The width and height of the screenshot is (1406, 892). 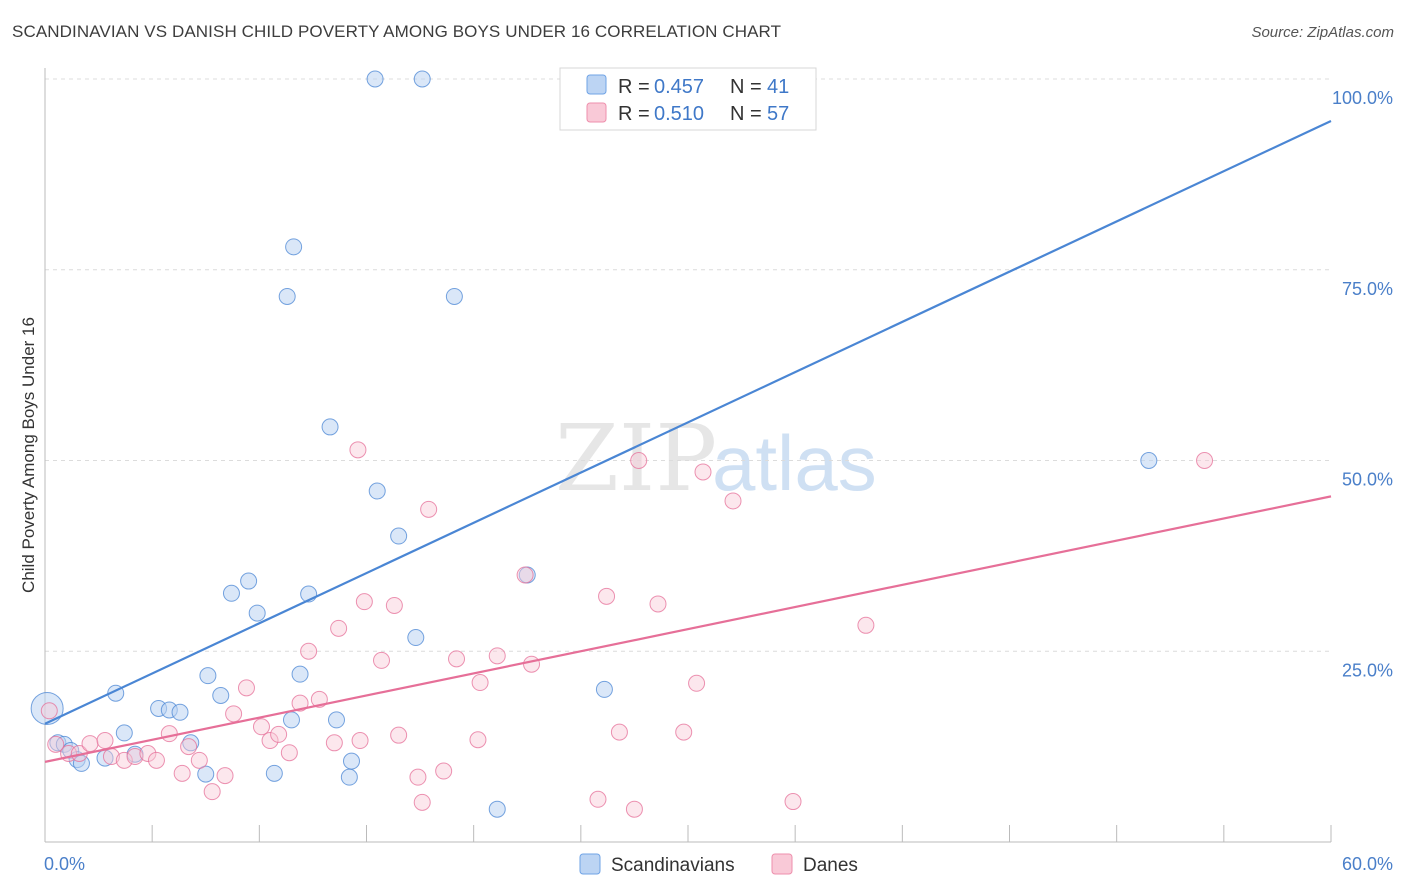 I want to click on source-label: Source: ZipAtlas.com, so click(x=1322, y=32).